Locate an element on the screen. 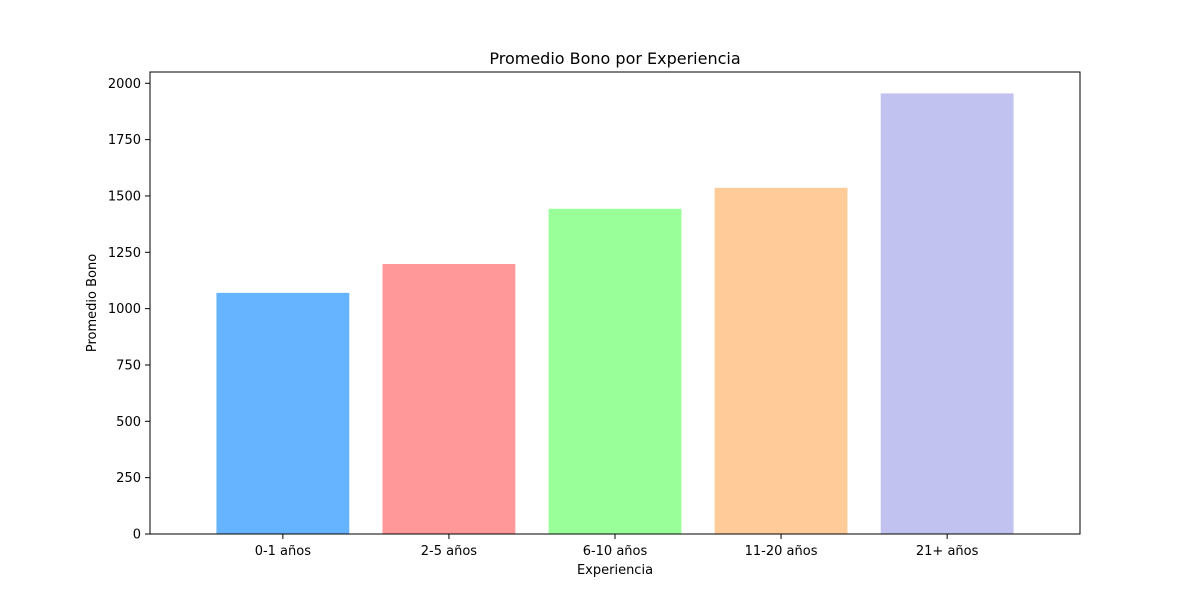  y-tick-label-5: 1250 is located at coordinates (124, 253).